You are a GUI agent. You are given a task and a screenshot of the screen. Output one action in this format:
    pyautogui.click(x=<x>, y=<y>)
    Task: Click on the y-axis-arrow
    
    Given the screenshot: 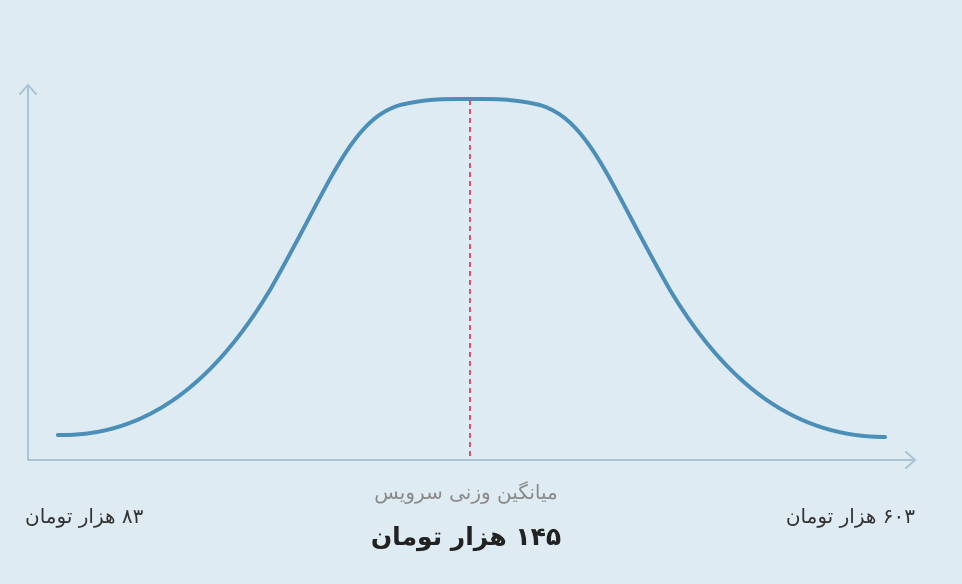 What is the action you would take?
    pyautogui.click(x=28, y=89)
    